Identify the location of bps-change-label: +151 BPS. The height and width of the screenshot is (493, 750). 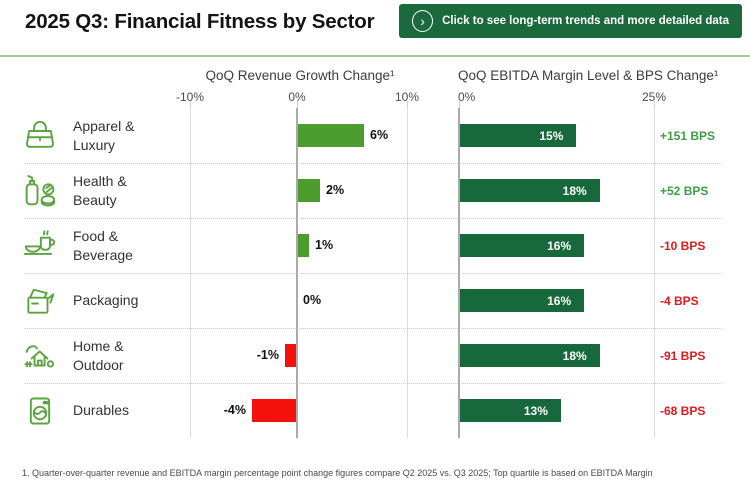
(688, 135).